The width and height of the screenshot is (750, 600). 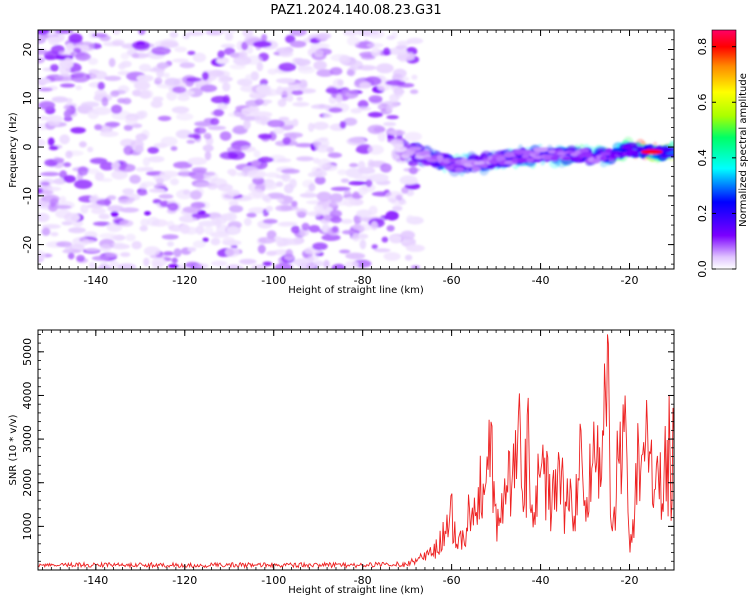 What do you see at coordinates (651, 152) in the screenshot?
I see `signal-peak` at bounding box center [651, 152].